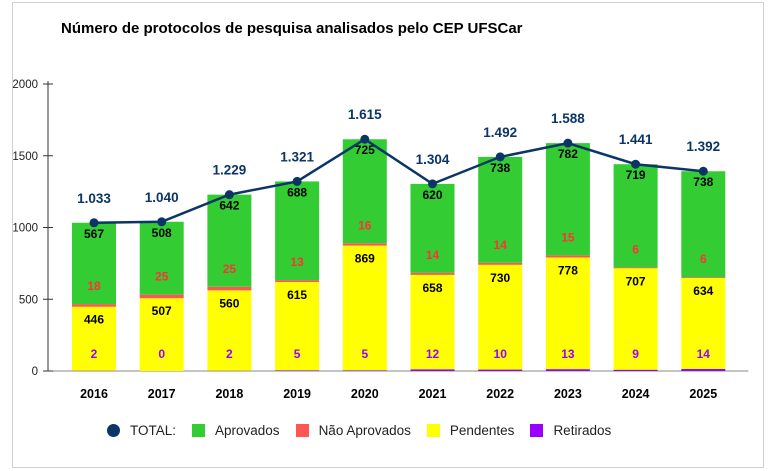  What do you see at coordinates (568, 394) in the screenshot?
I see `x-tick-label: 2023` at bounding box center [568, 394].